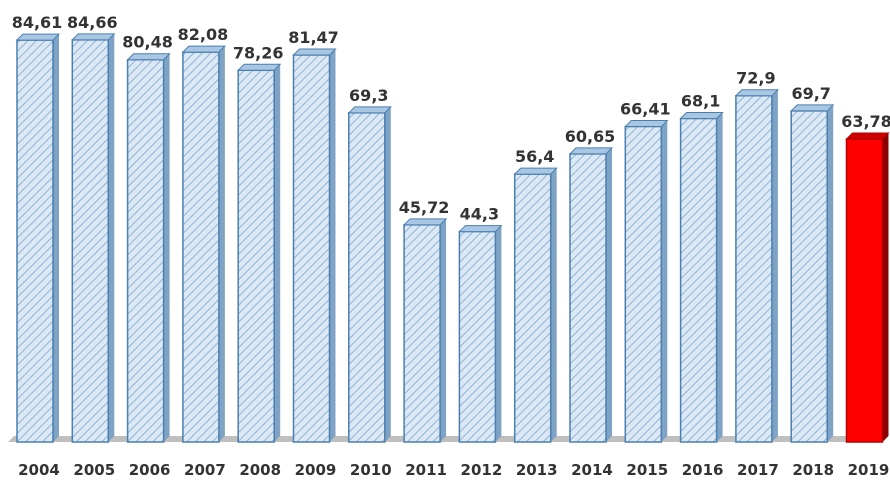  Describe the element at coordinates (869, 470) in the screenshot. I see `x-tick-label-2019: 2019` at that location.